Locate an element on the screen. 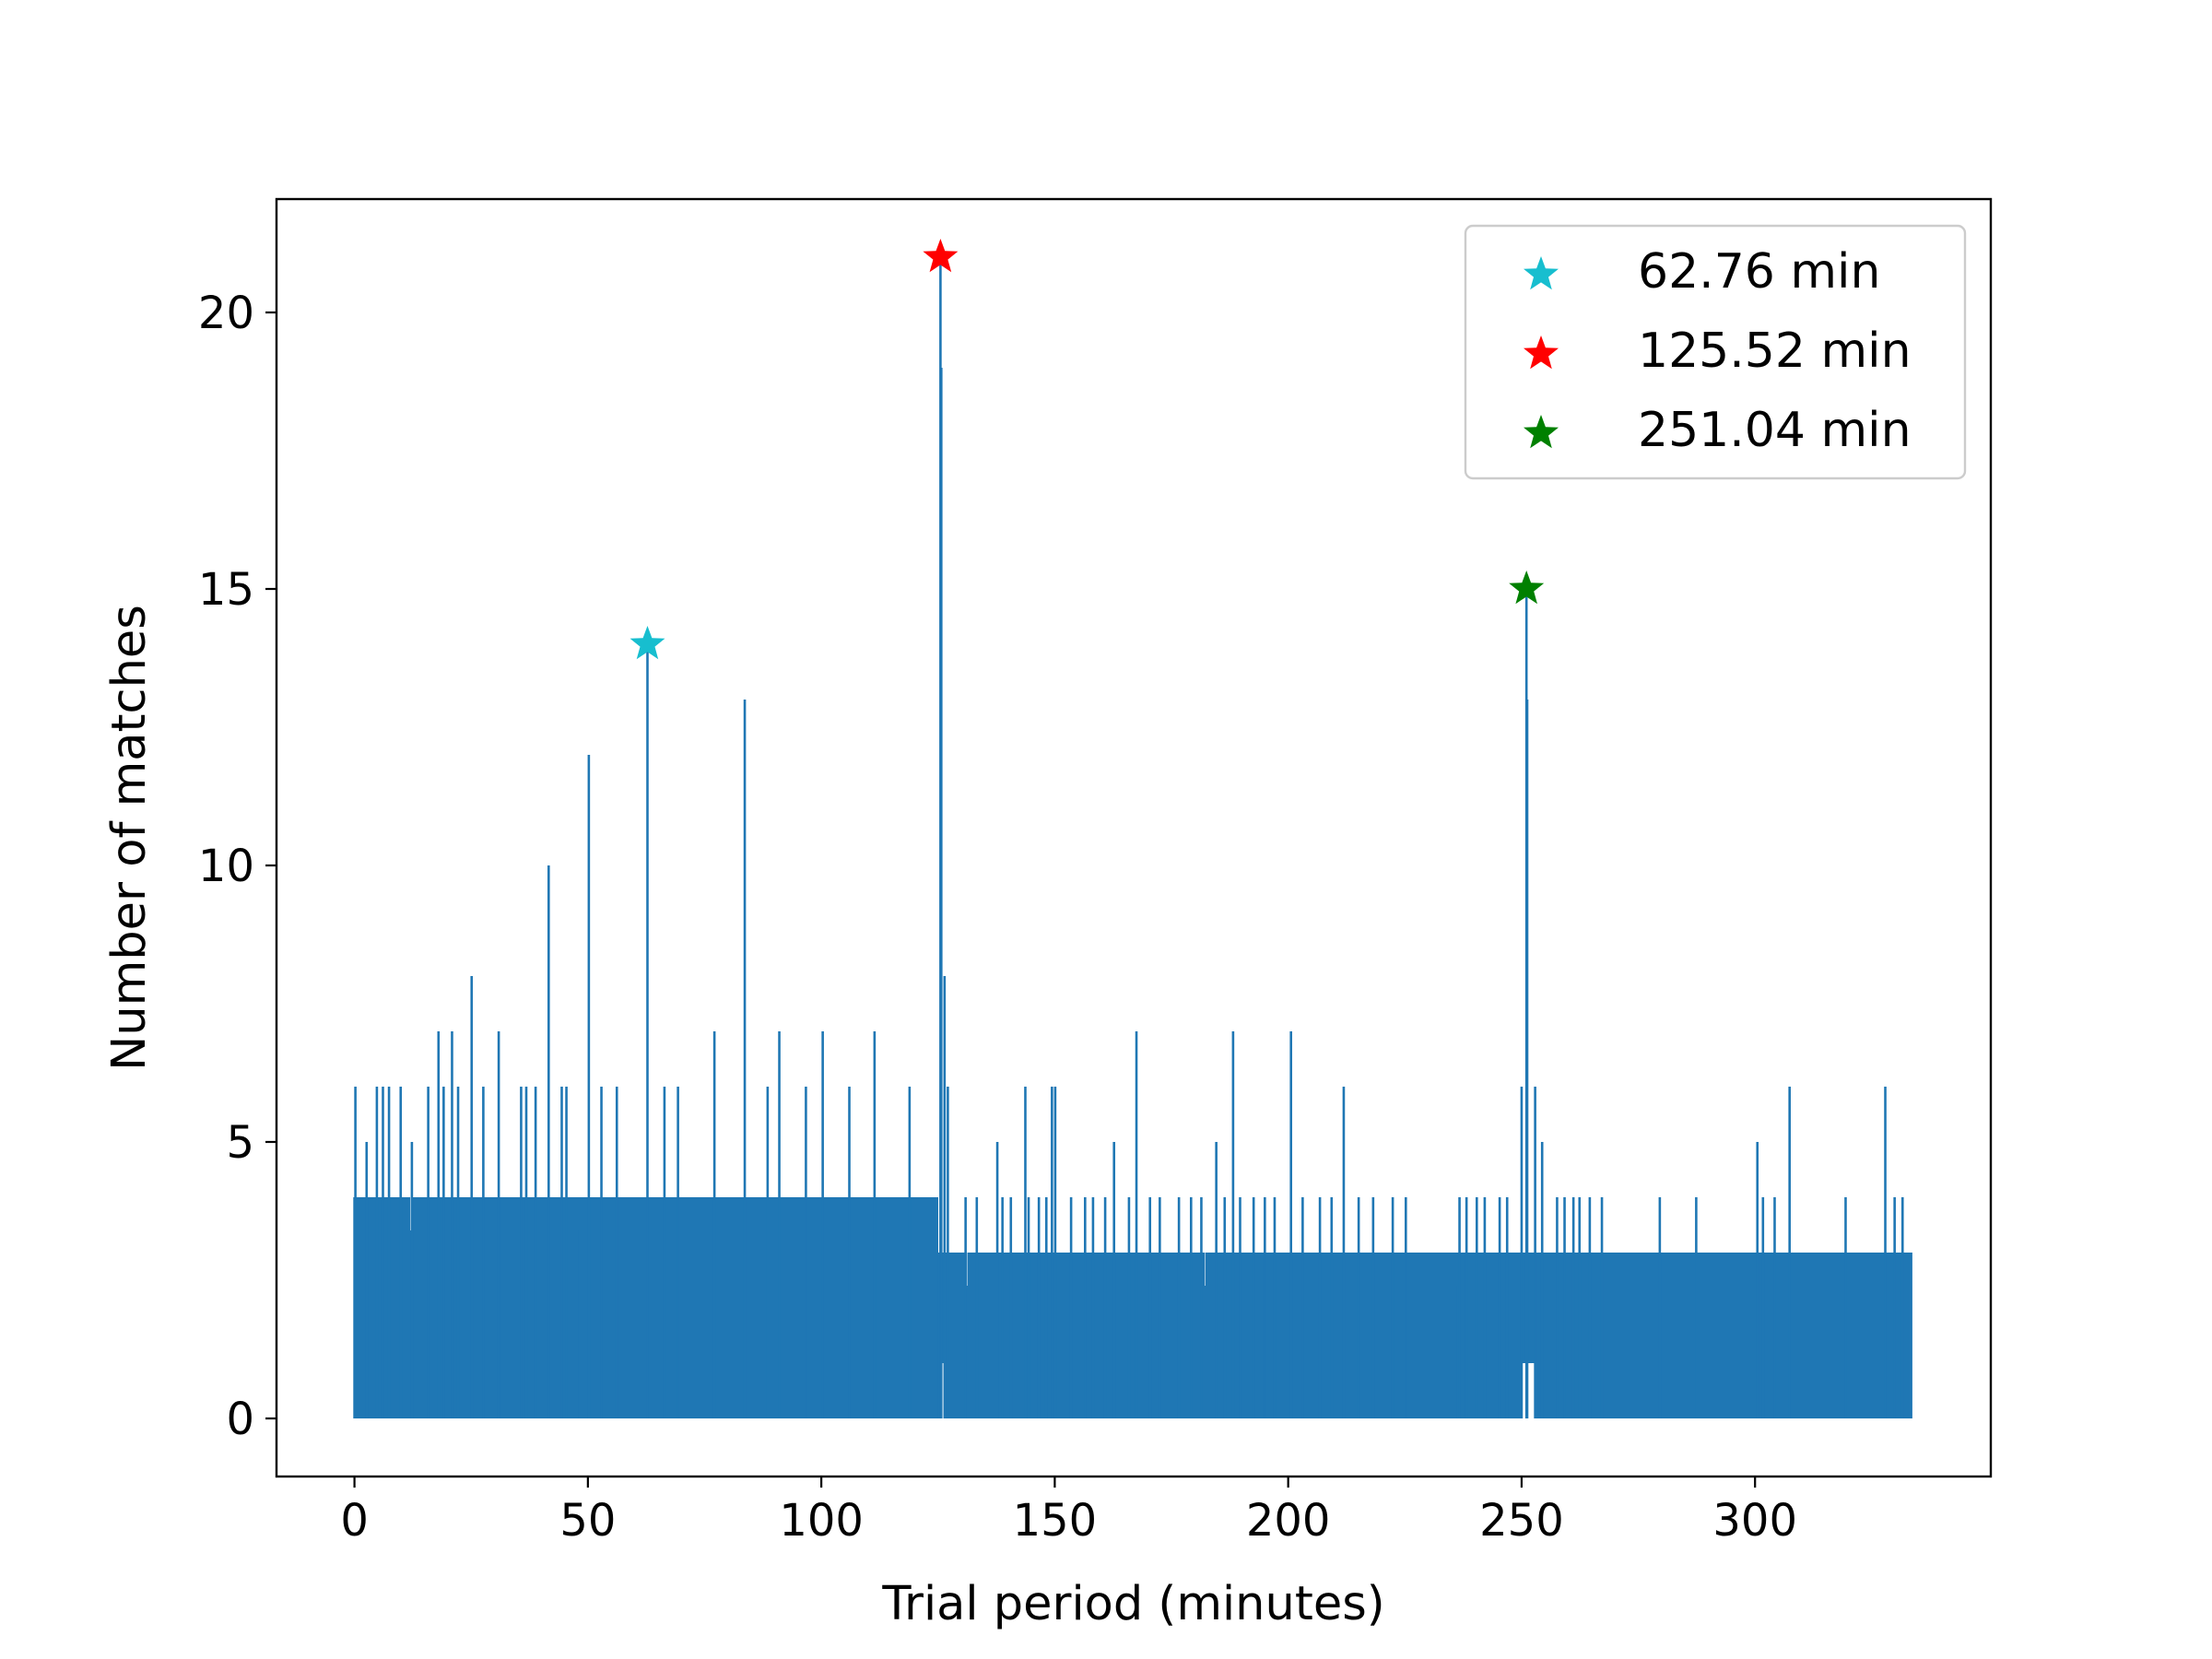 The height and width of the screenshot is (1659, 2212). x-axis: 0 50 100 150 200 250 300 is located at coordinates (1068, 1512).